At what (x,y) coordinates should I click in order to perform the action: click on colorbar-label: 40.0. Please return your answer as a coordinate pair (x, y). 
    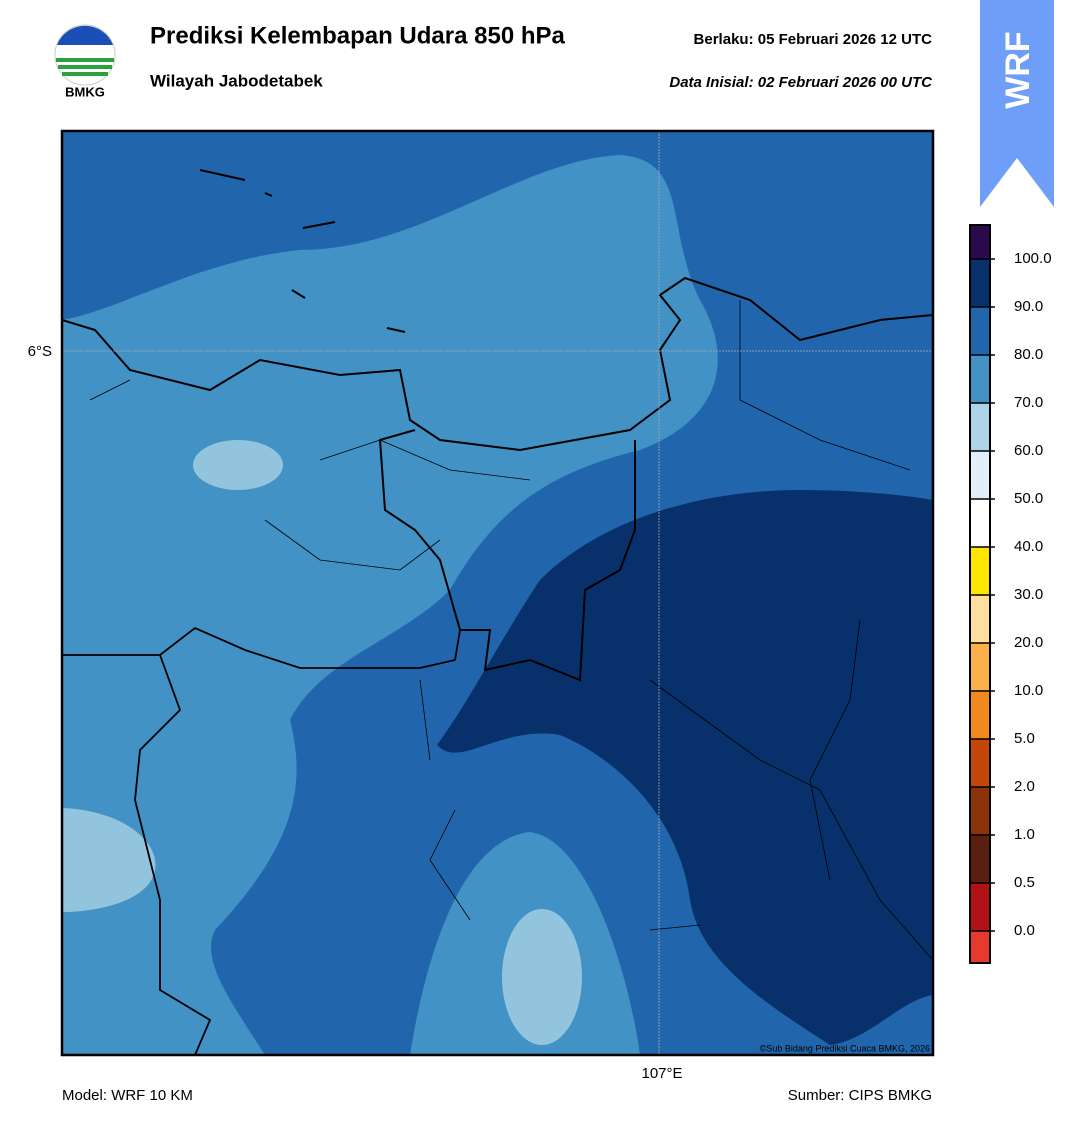
    Looking at the image, I should click on (1028, 546).